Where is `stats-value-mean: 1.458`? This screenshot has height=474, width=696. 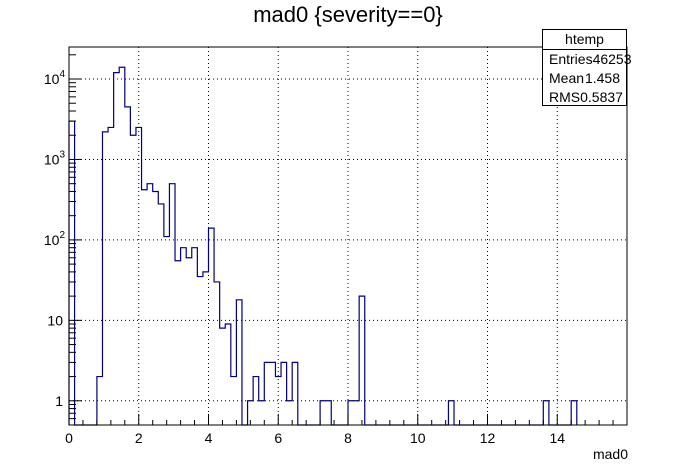
stats-value-mean: 1.458 is located at coordinates (602, 78).